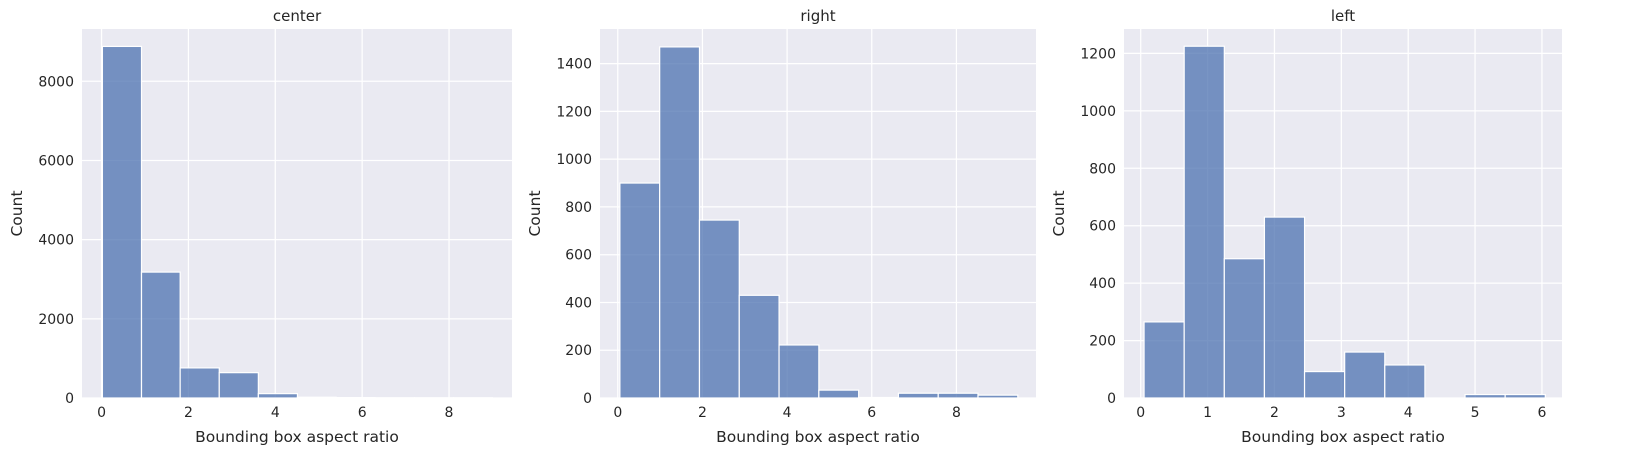 The image size is (1637, 473). I want to click on y-tick-label: 8000, so click(56, 82).